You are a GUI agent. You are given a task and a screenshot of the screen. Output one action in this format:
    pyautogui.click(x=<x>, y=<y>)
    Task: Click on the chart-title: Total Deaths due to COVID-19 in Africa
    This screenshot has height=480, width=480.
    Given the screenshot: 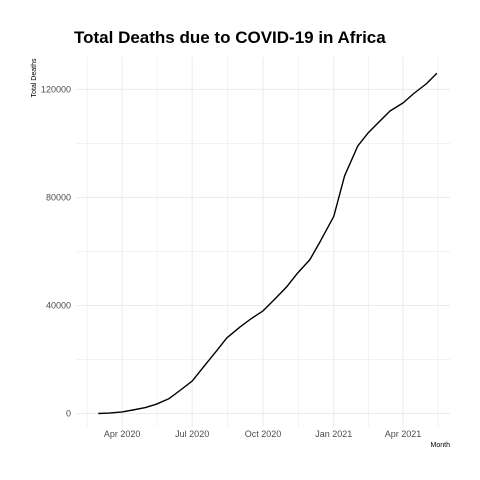 What is the action you would take?
    pyautogui.click(x=230, y=37)
    